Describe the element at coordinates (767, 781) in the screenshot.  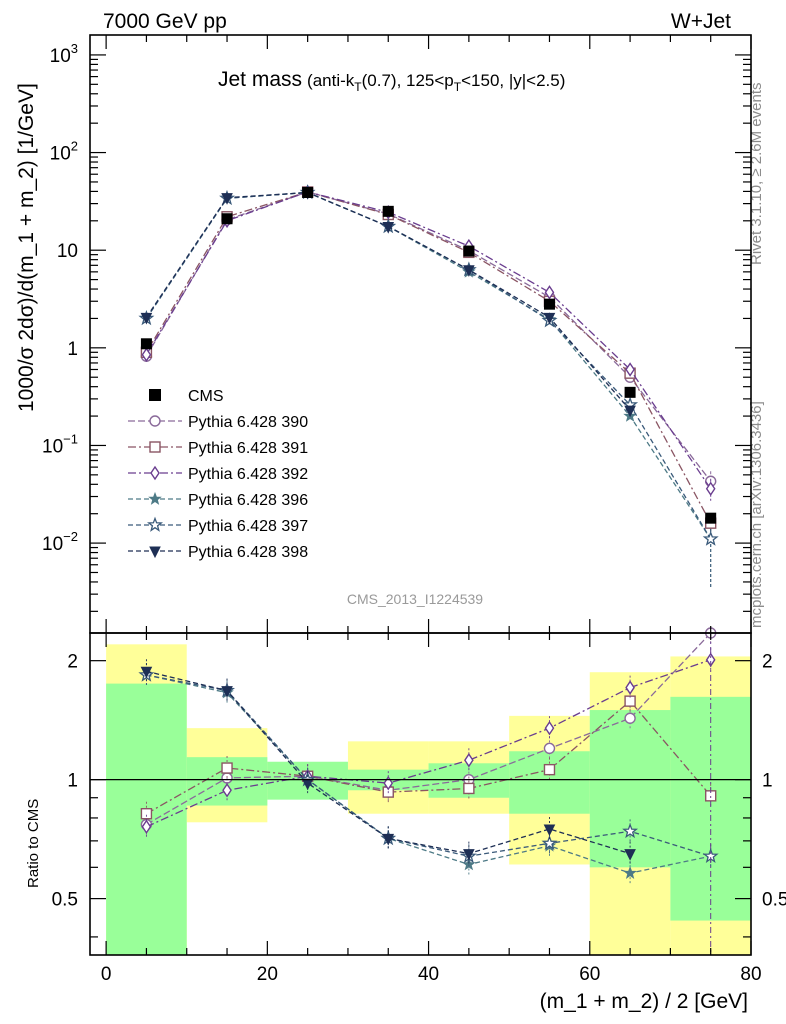
I see `ratio-tick-label-right-1: 1` at that location.